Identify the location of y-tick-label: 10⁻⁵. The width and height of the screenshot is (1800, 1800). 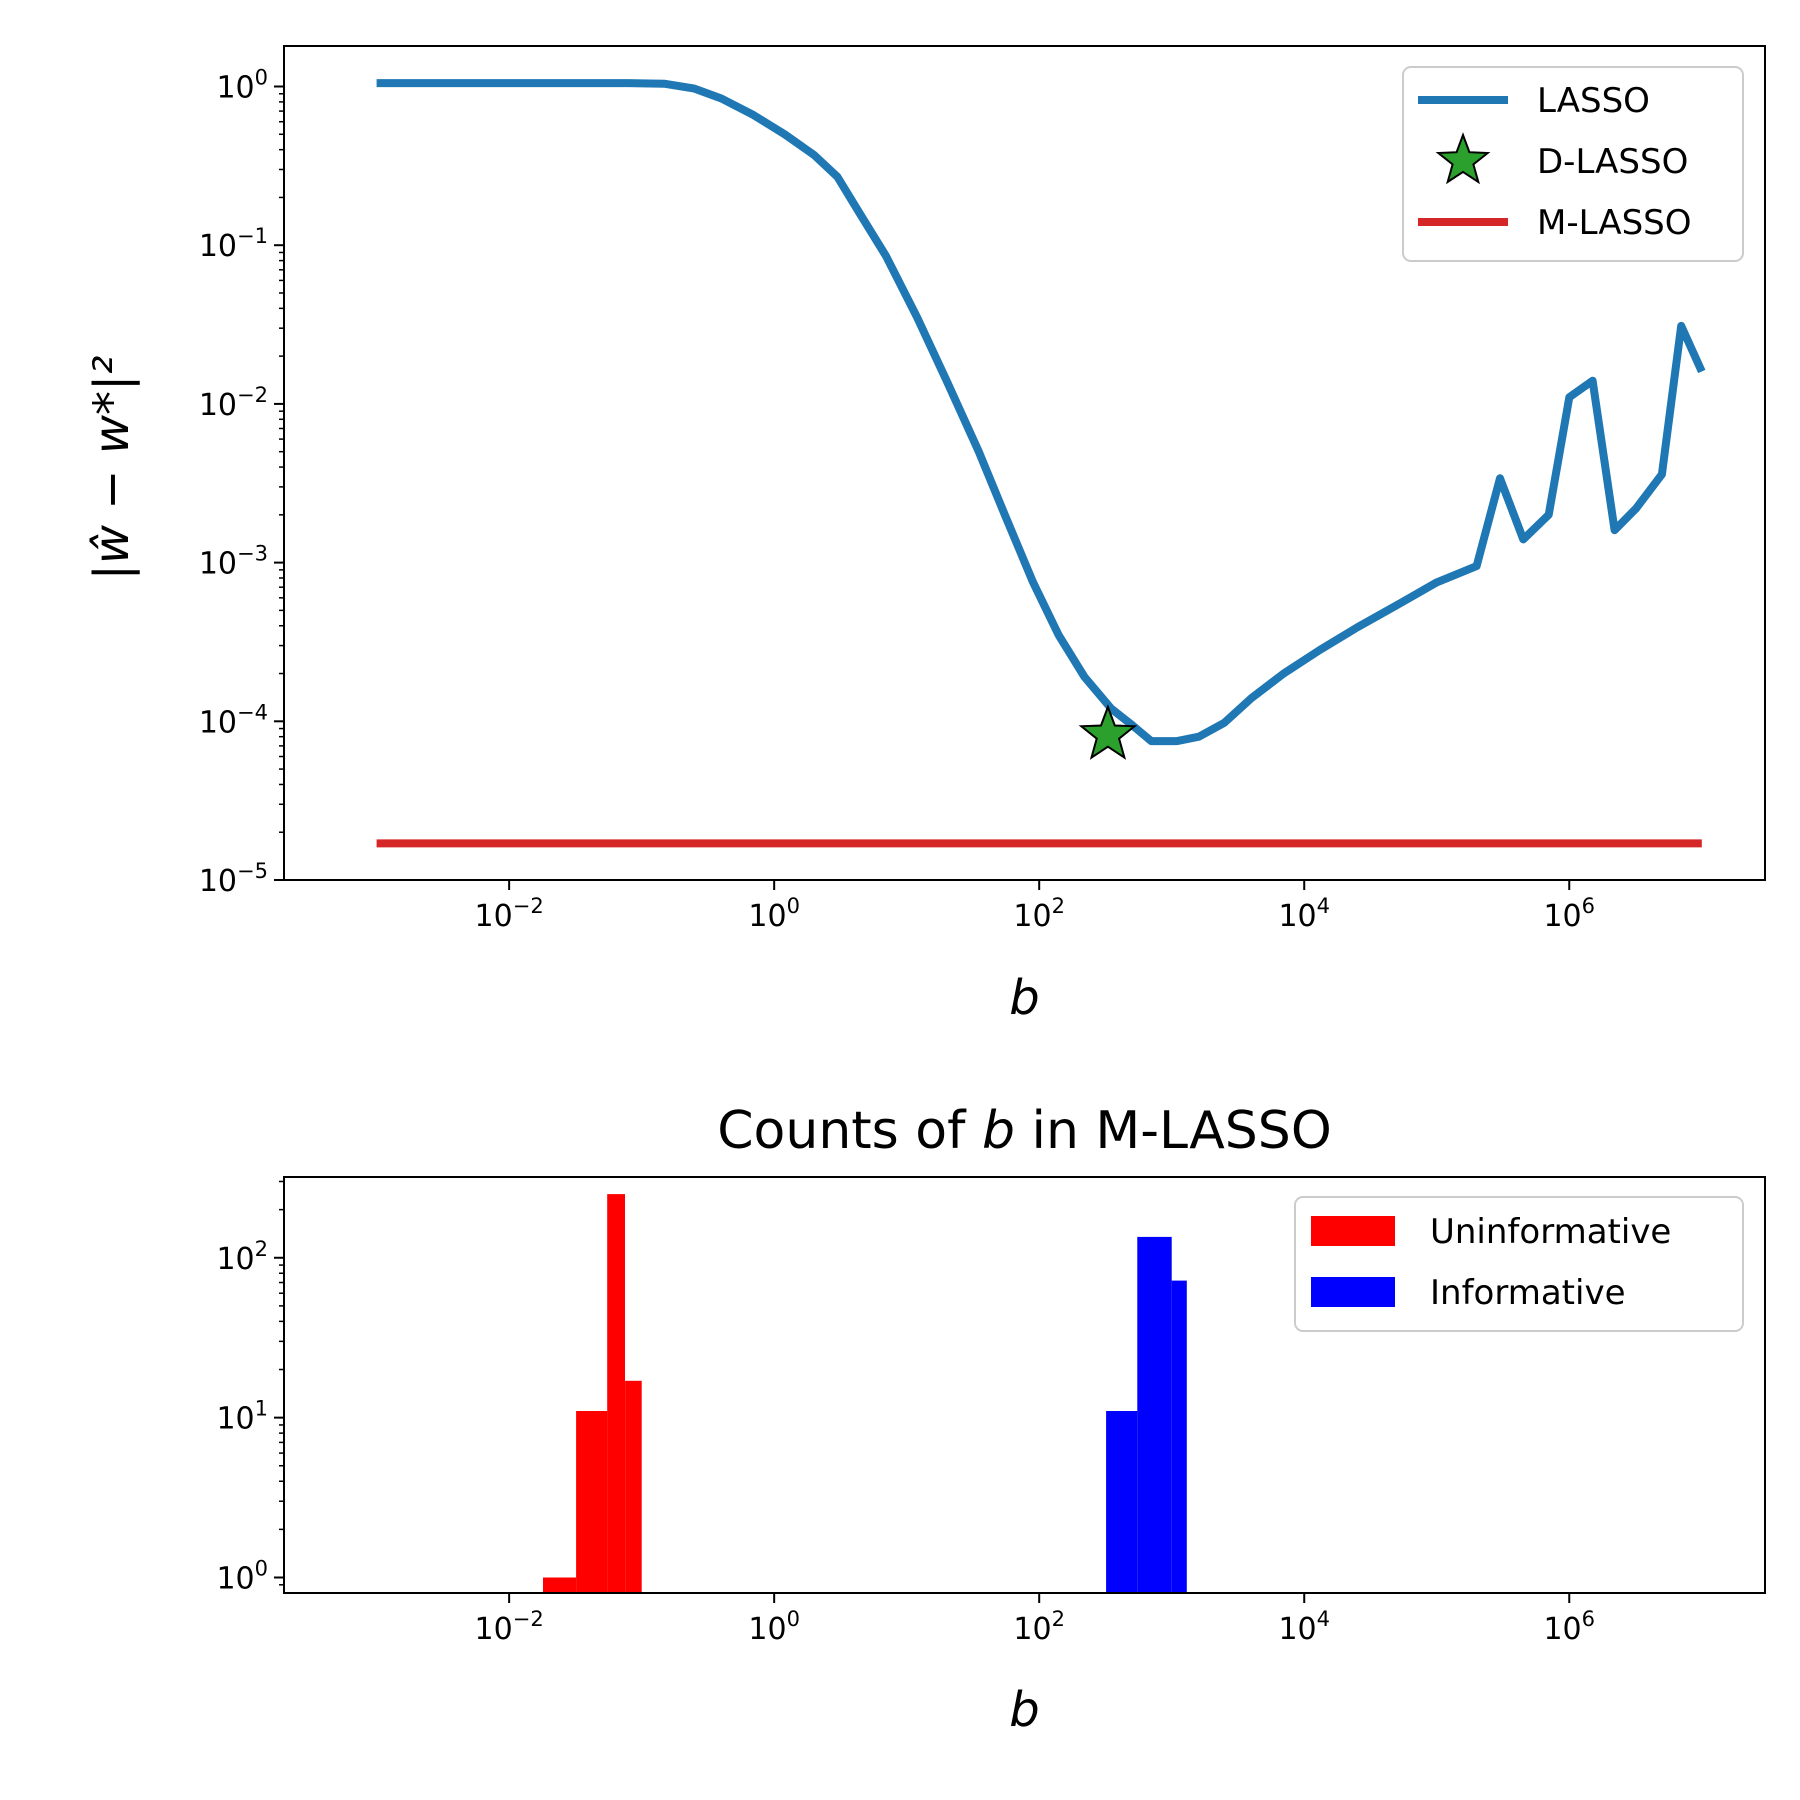
(233, 879).